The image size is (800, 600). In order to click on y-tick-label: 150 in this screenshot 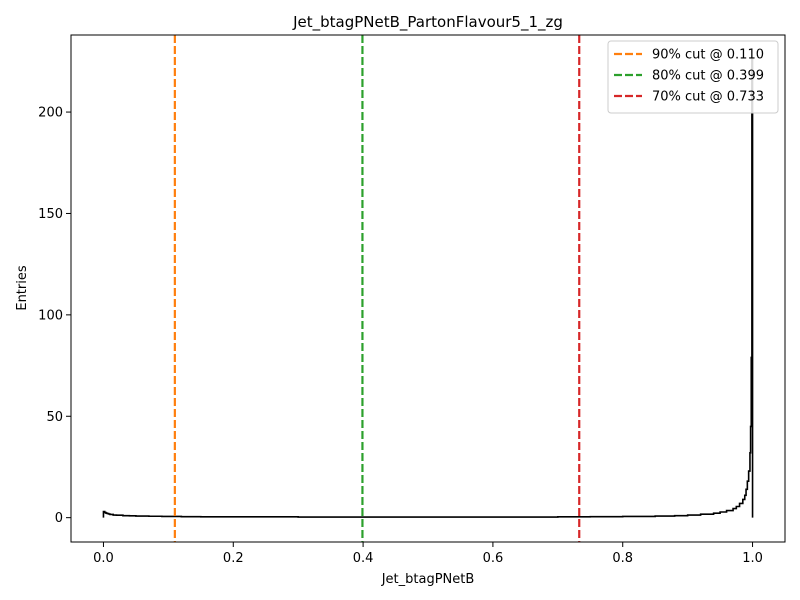, I will do `click(50, 214)`.